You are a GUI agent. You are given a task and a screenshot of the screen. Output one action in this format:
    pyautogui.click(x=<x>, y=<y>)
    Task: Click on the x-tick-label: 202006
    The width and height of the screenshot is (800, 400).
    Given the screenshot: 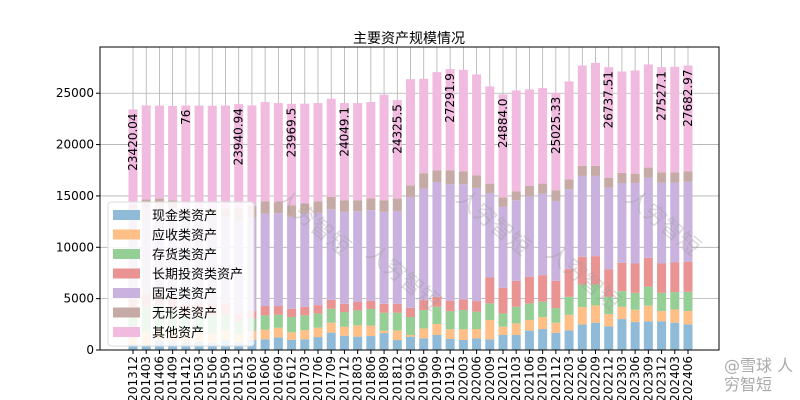 What is the action you would take?
    pyautogui.click(x=477, y=378)
    